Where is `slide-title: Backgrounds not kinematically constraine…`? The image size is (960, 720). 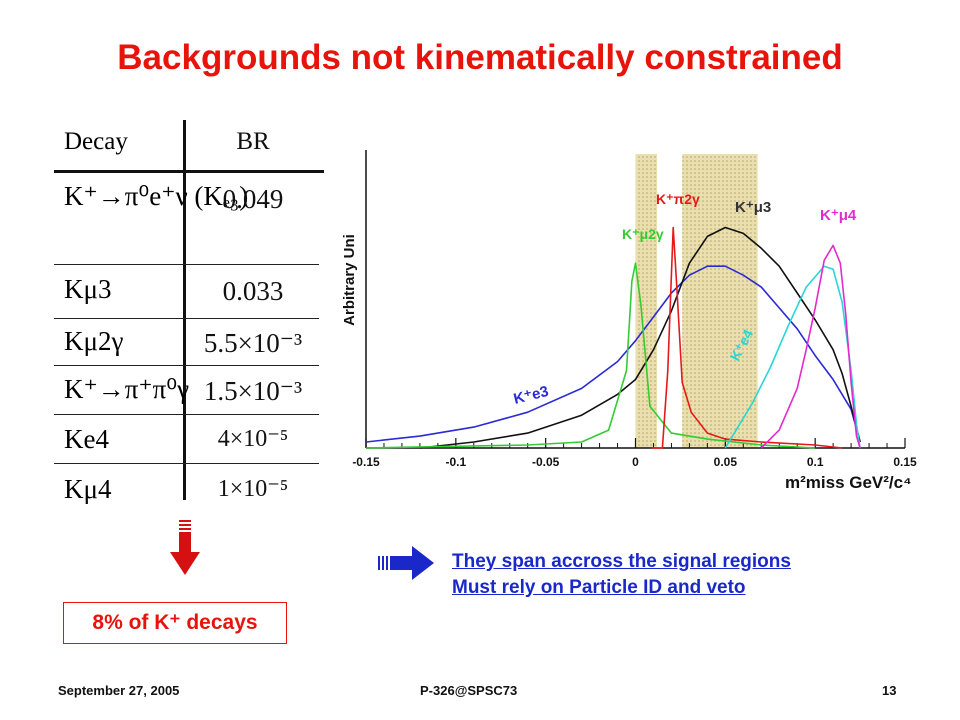
slide-title: Backgrounds not kinematically constraine… is located at coordinates (480, 57).